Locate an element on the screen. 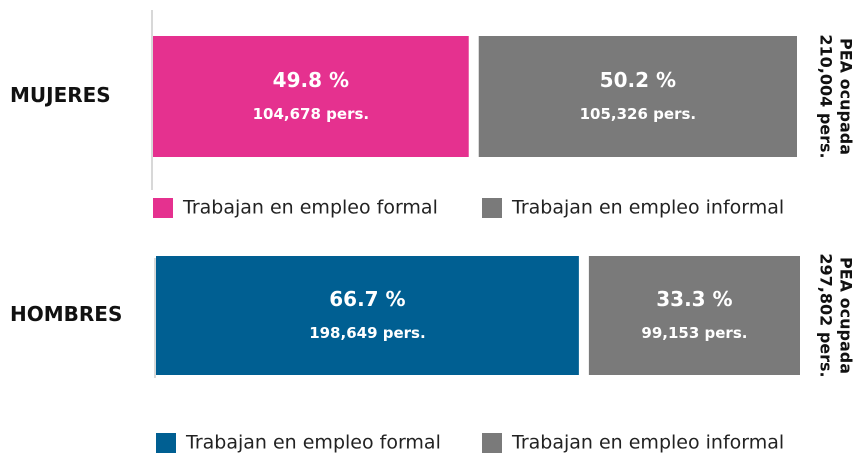 The image size is (864, 458). persons-label: 104,678 pers. is located at coordinates (311, 114).